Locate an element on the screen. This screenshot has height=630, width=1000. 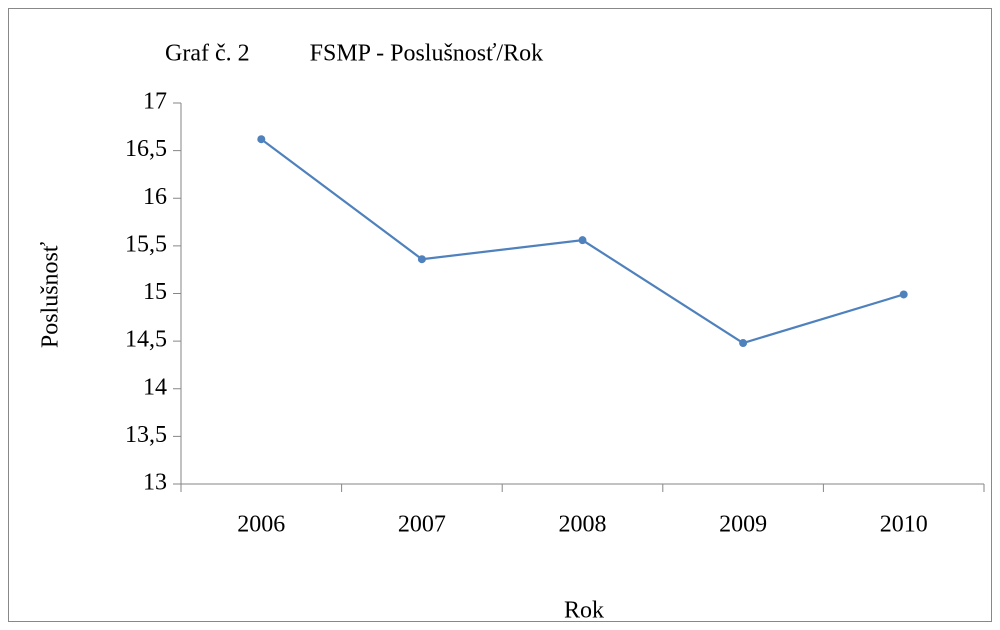
y-tick-label: 14,5 is located at coordinates (146, 340).